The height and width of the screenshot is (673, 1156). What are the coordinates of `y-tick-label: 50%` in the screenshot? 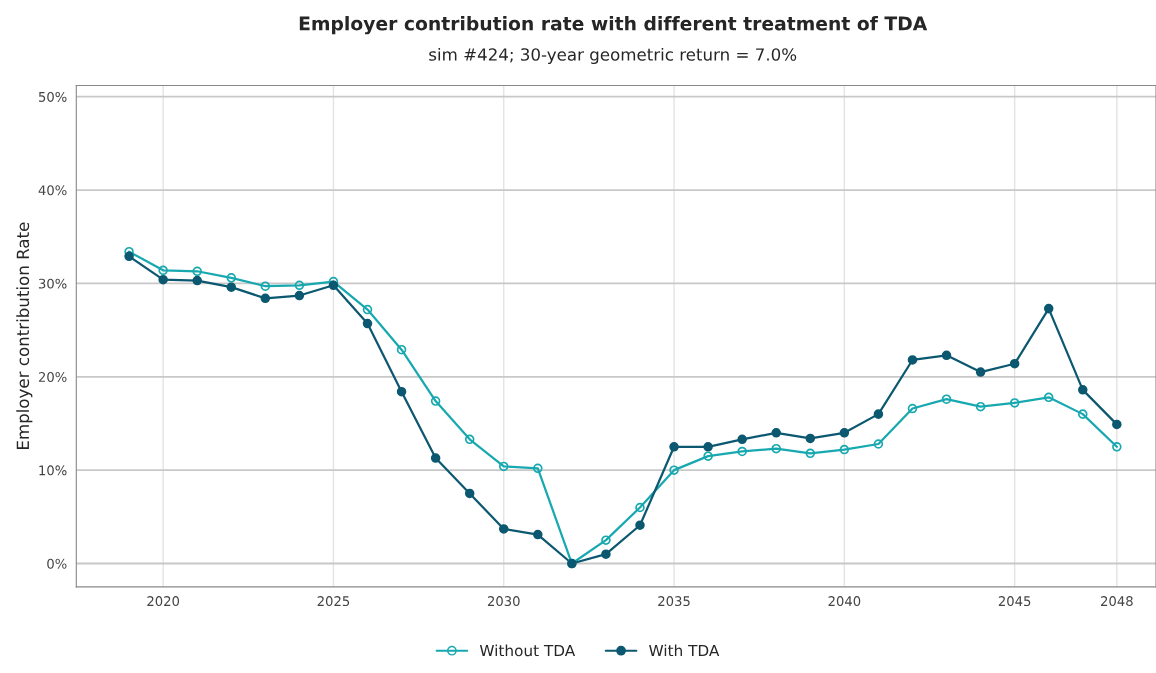 It's located at (52, 96).